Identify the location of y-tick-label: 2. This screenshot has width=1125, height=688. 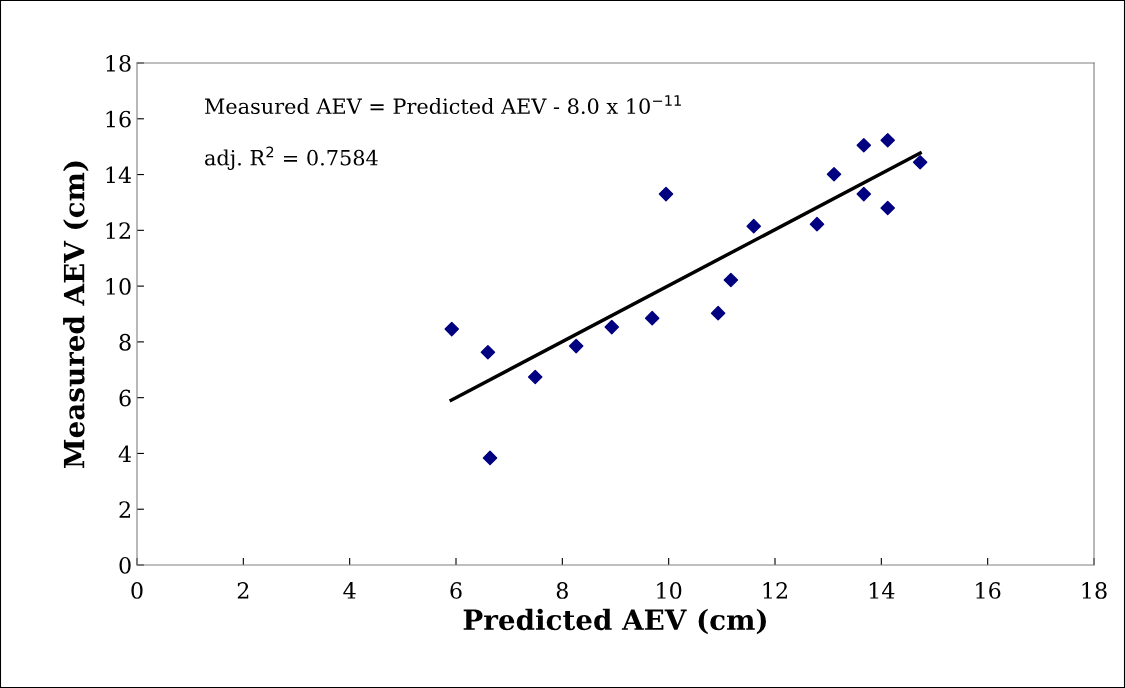
(124, 509).